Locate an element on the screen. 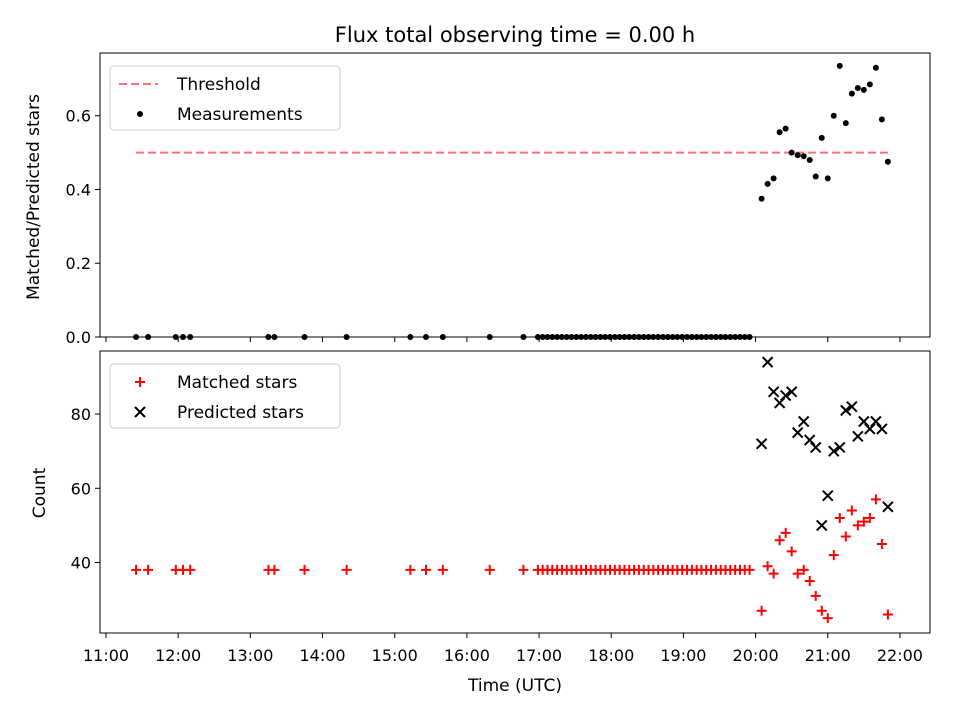 The image size is (960, 720). y-tick-label: 80 is located at coordinates (81, 414).